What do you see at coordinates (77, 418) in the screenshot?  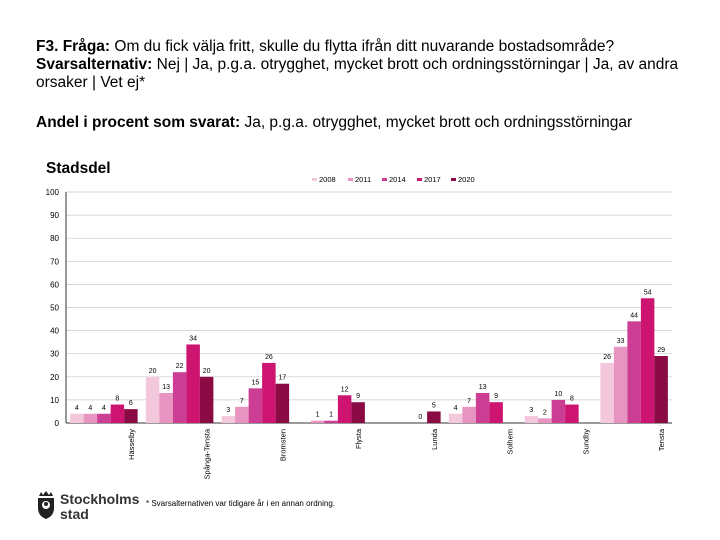 I see `bar-Hässelby-2008` at bounding box center [77, 418].